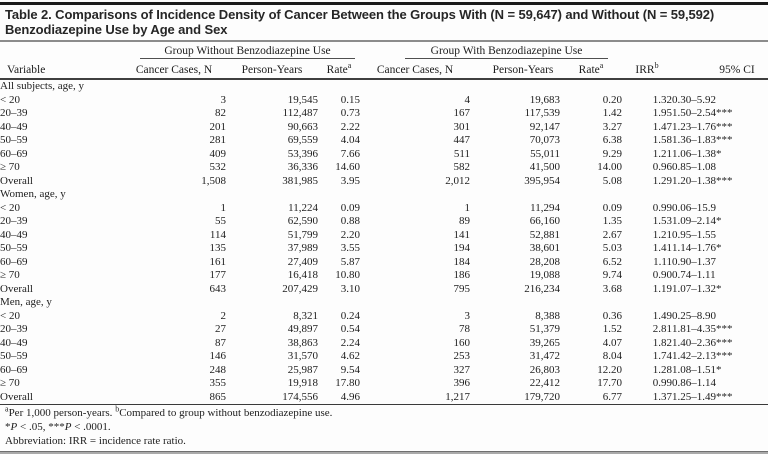  Describe the element at coordinates (462, 140) in the screenshot. I see `cell: 447` at that location.